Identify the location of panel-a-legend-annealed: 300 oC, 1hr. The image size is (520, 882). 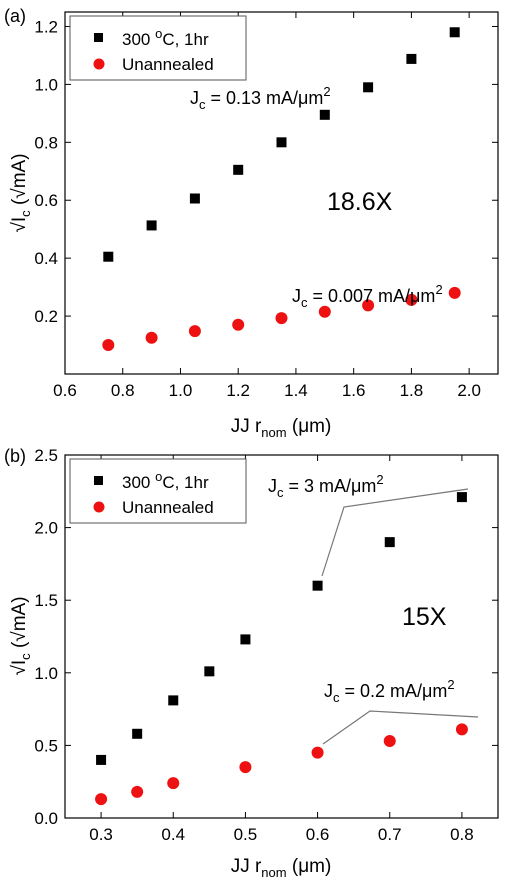
(165, 37).